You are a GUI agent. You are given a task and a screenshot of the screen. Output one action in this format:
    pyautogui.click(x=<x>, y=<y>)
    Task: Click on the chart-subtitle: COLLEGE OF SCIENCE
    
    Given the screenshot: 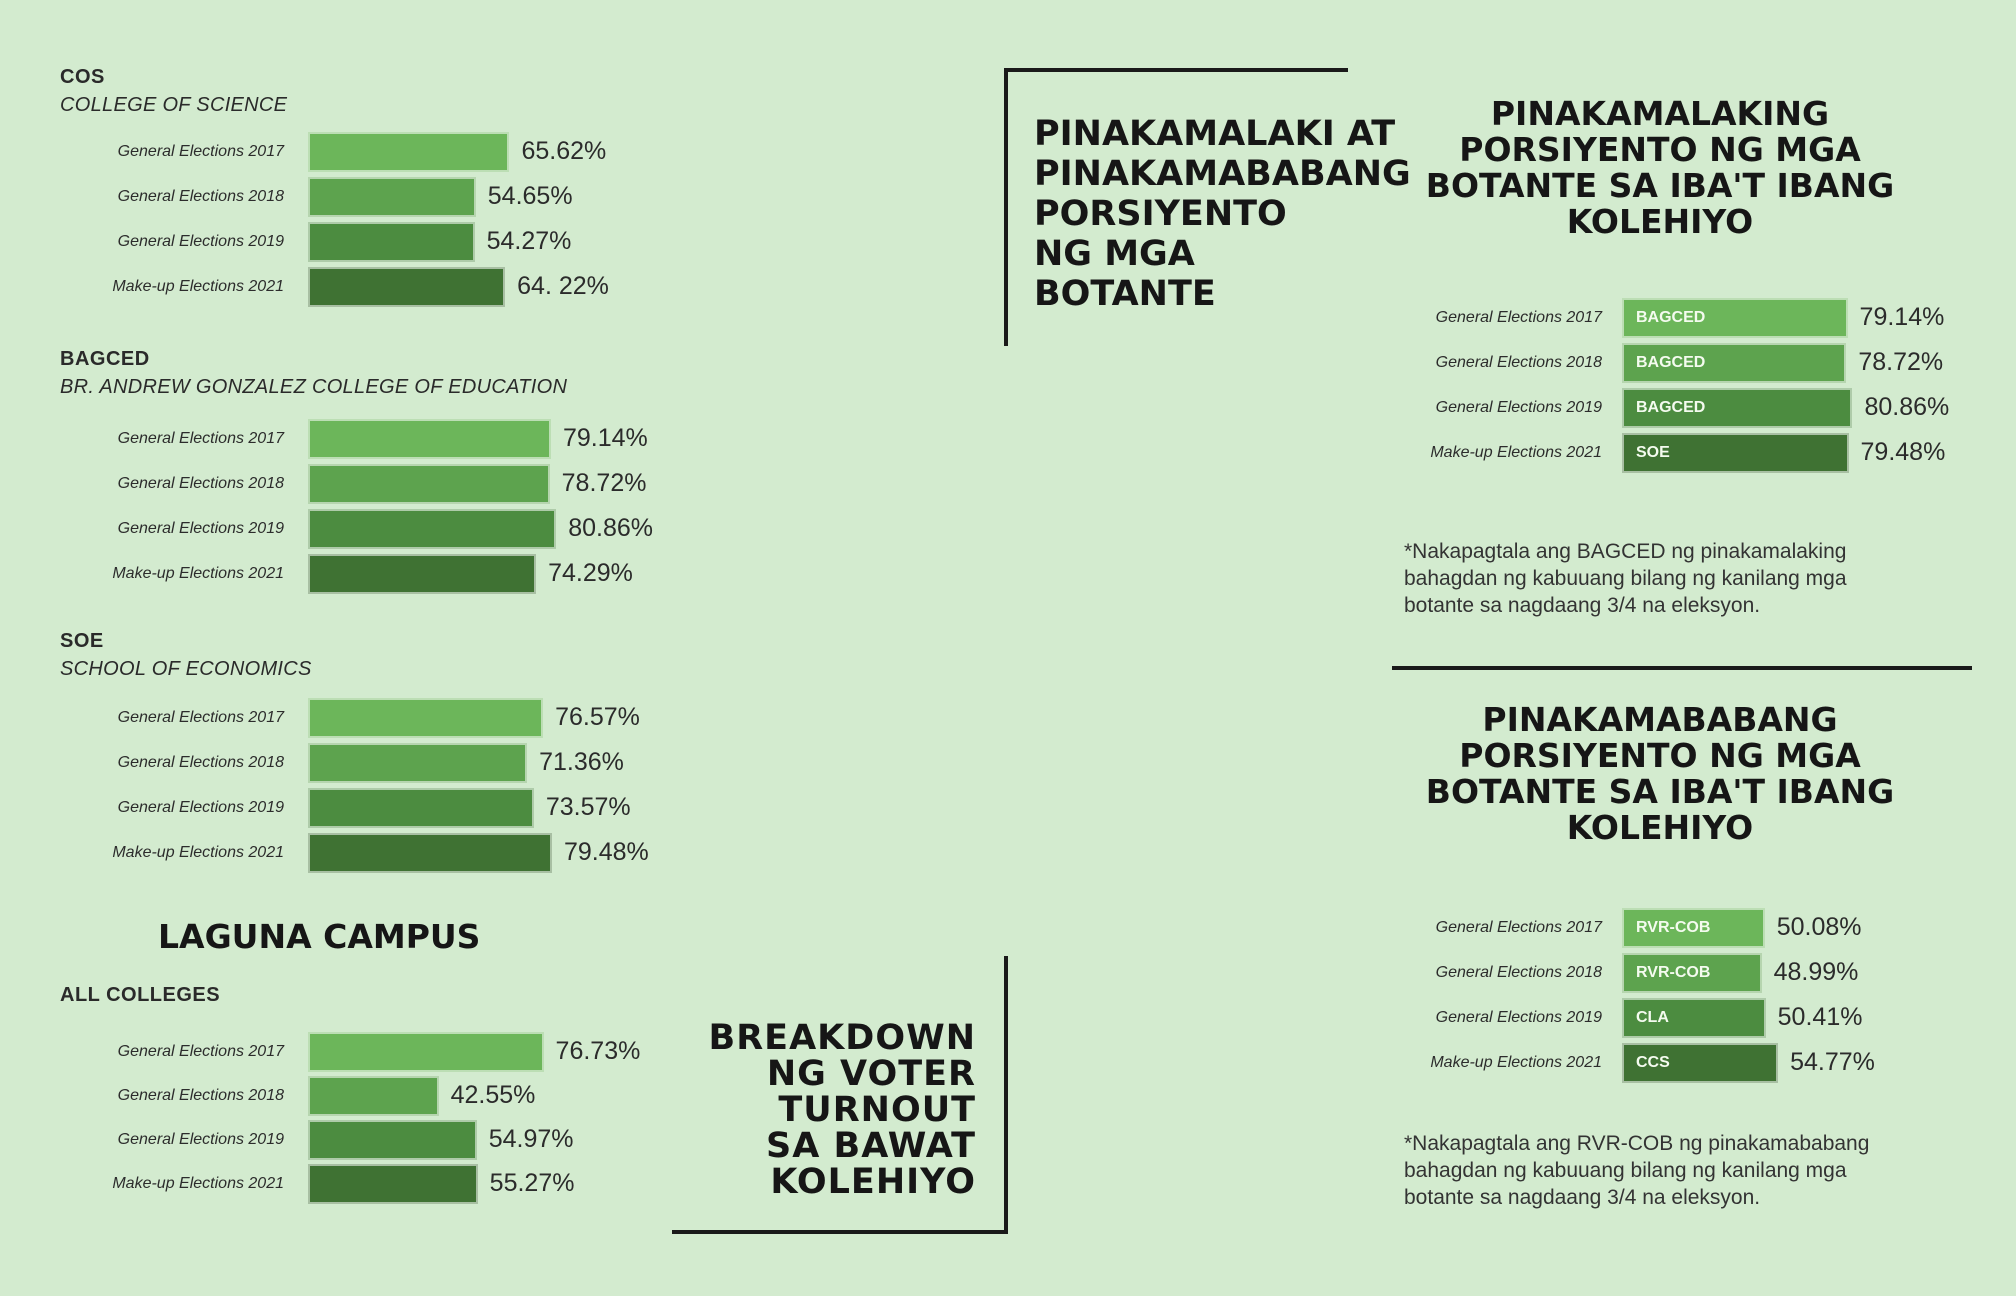 What is the action you would take?
    pyautogui.click(x=174, y=105)
    